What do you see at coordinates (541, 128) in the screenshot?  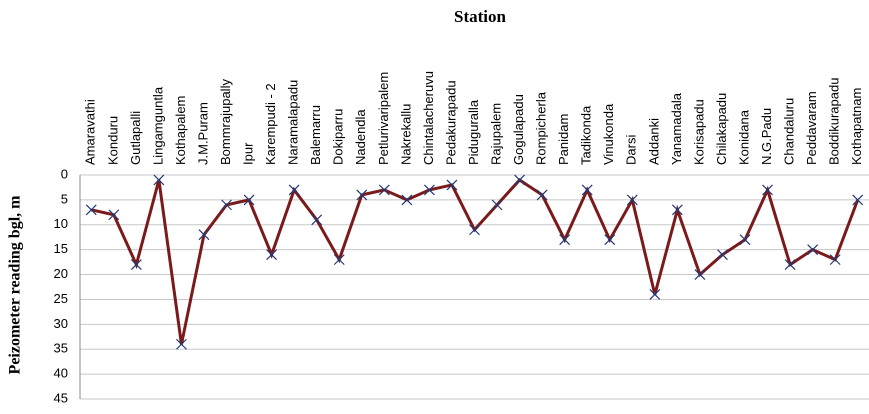 I see `x-tick-label: Rompicherla` at bounding box center [541, 128].